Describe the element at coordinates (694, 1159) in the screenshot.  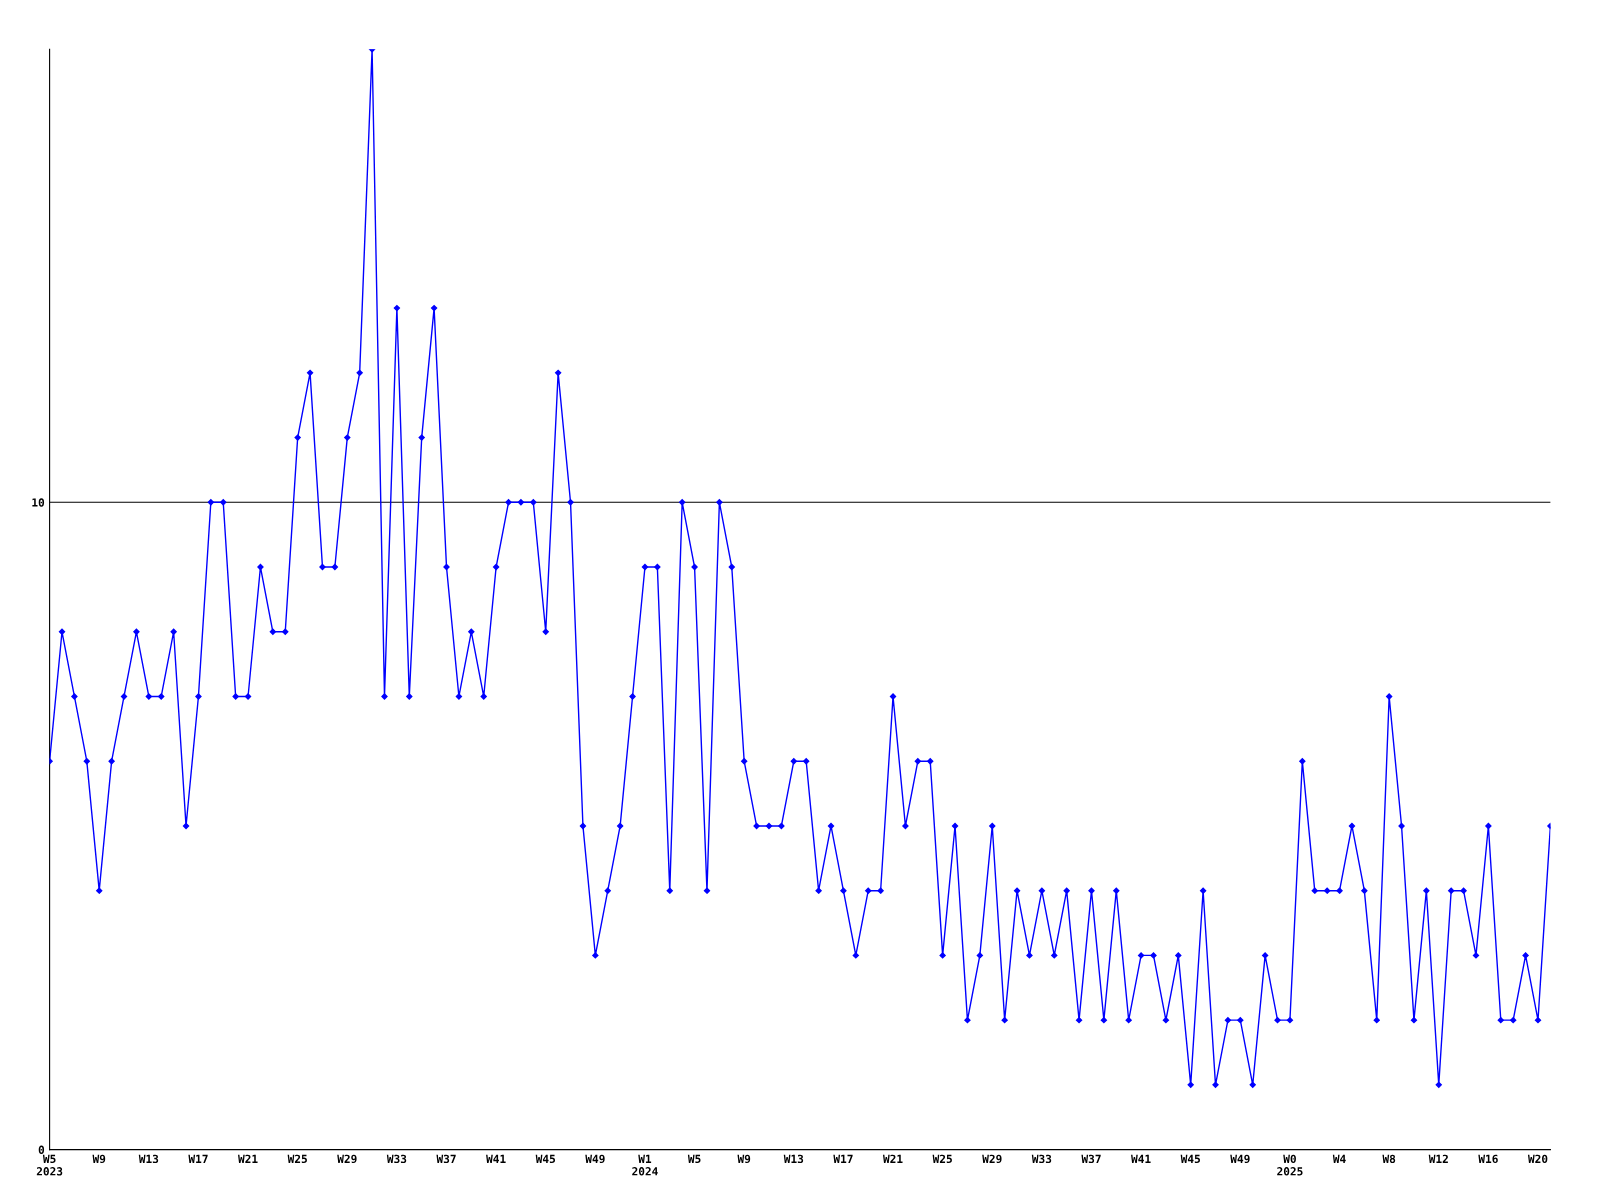
I see `x-tick-label: W5` at that location.